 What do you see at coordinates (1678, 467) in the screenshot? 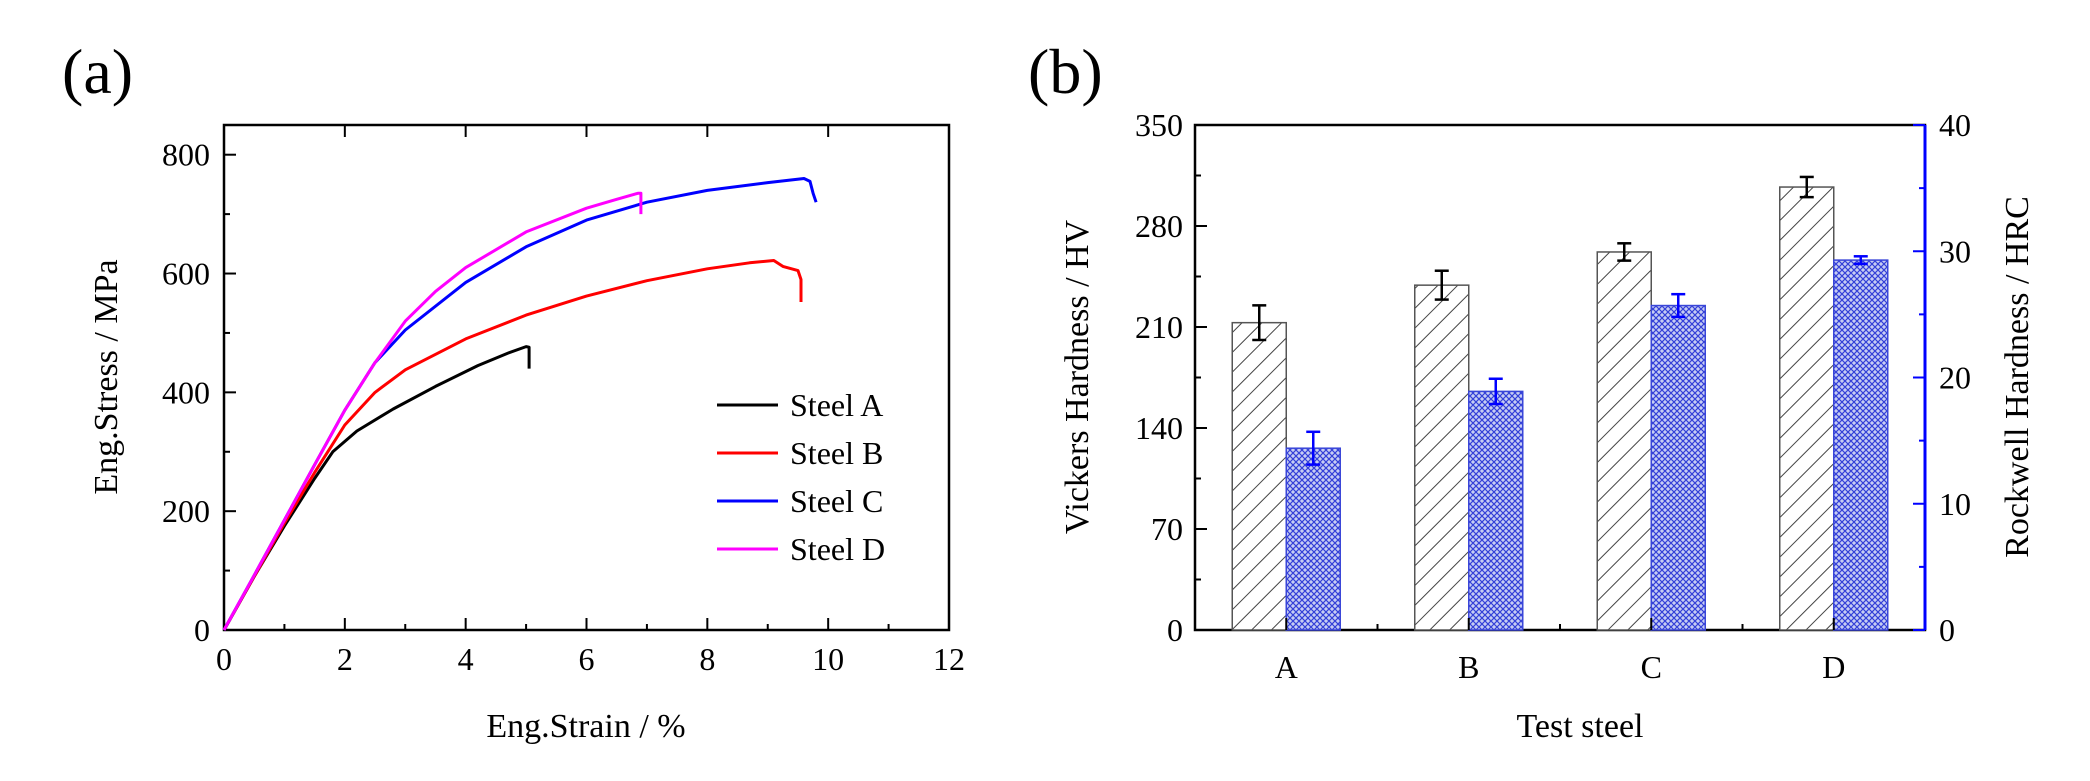
I see `bar-rockwell-C` at bounding box center [1678, 467].